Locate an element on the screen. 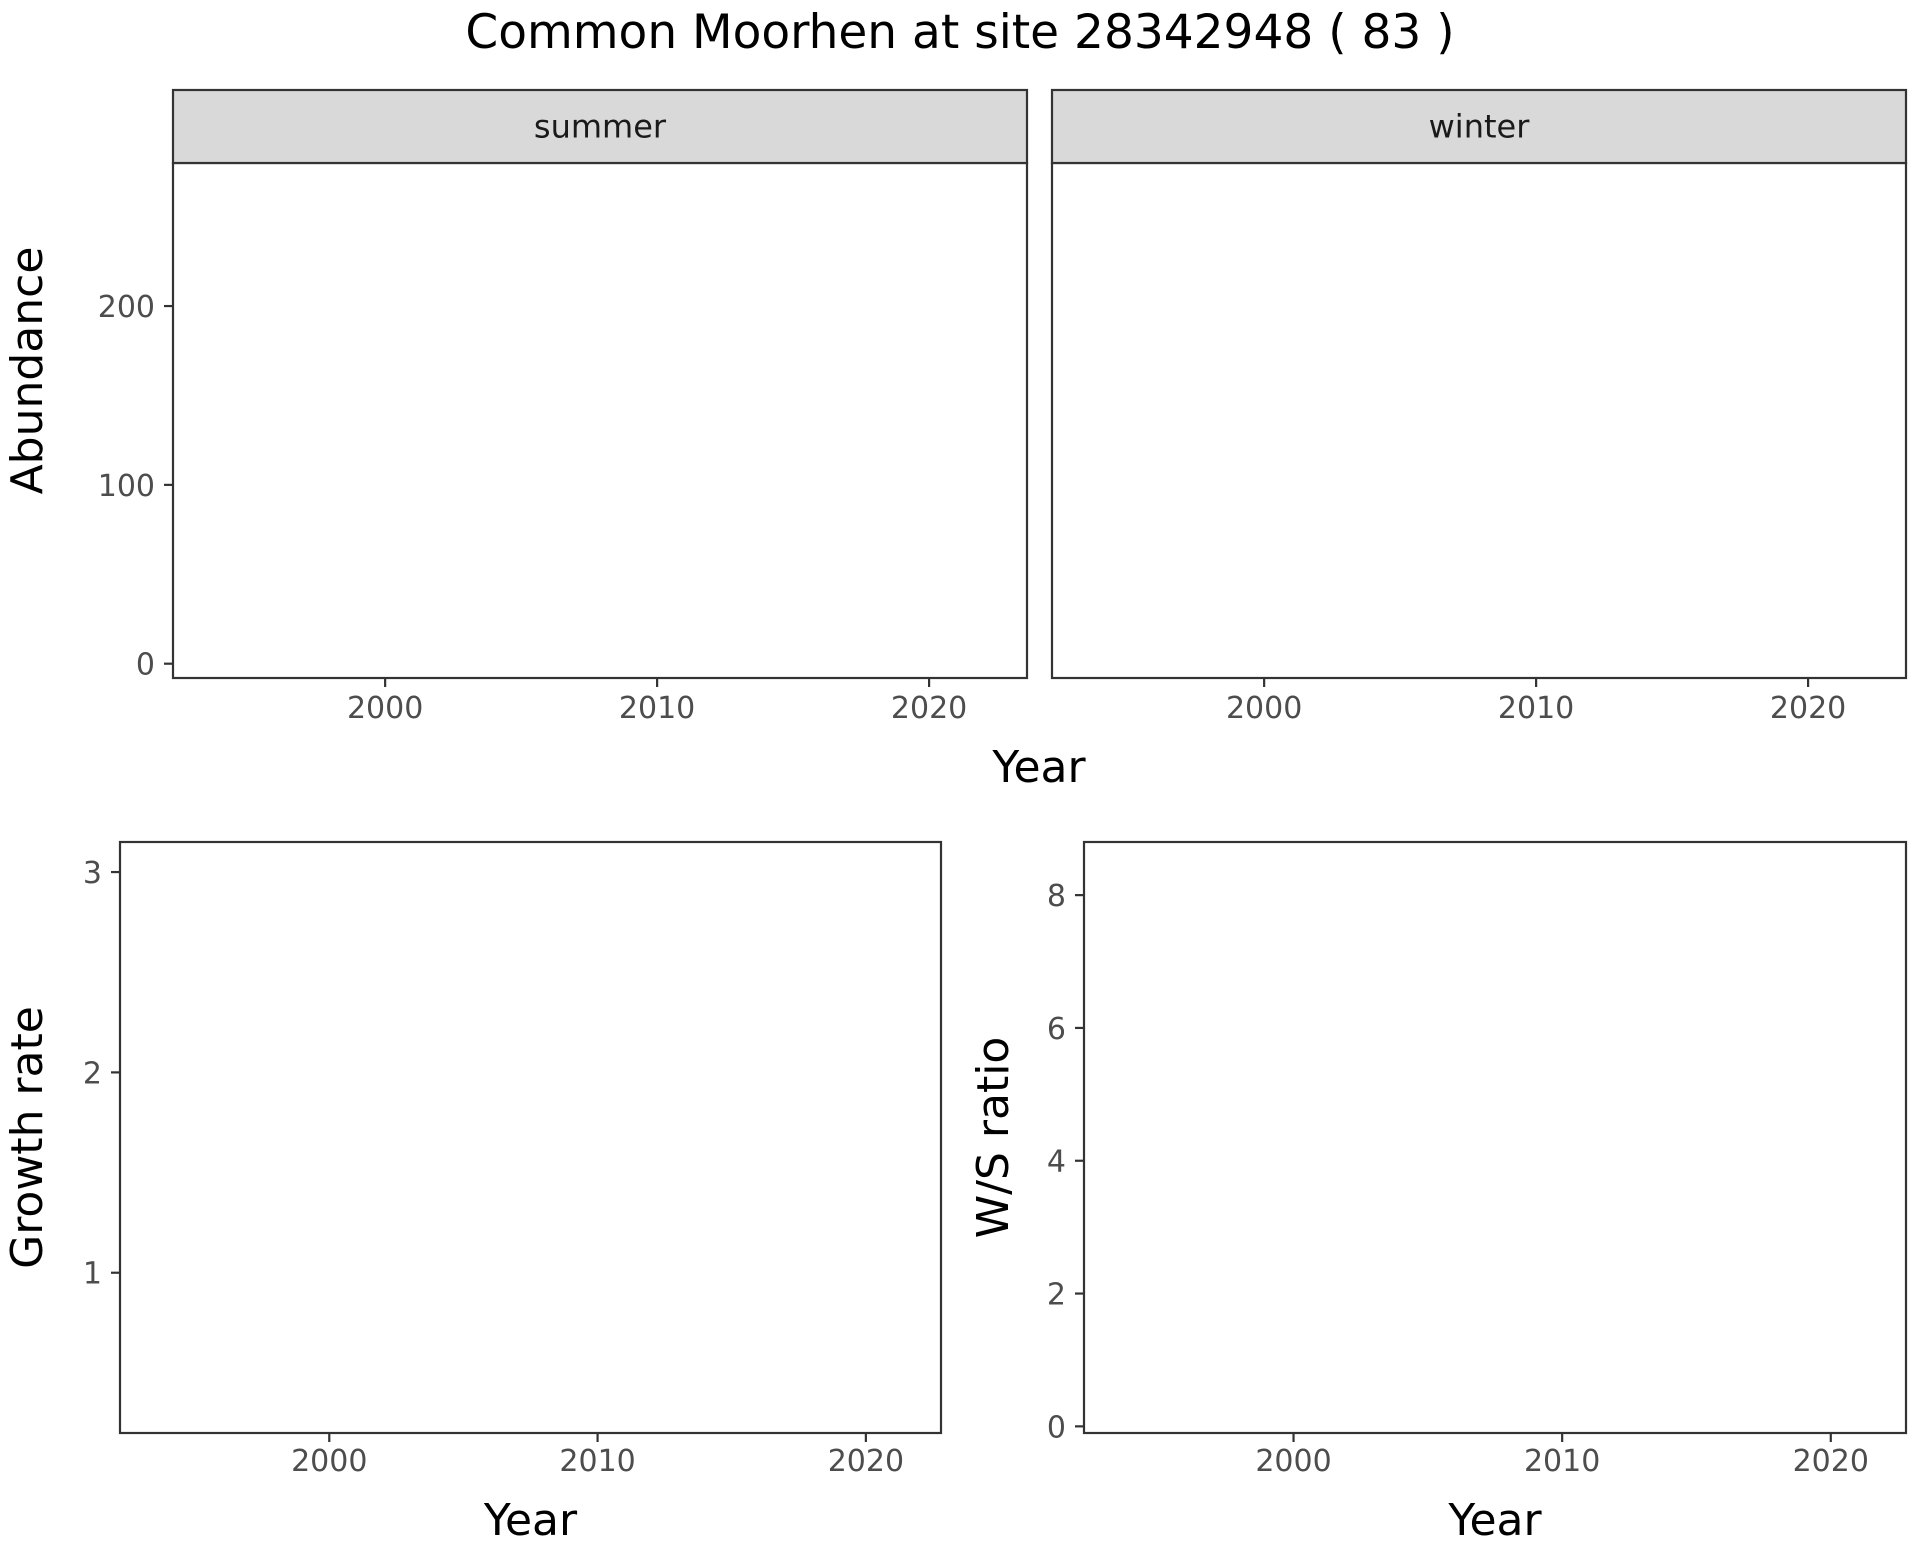 The height and width of the screenshot is (1560, 1920). winter-x-tick-label: 2020 is located at coordinates (1808, 708).